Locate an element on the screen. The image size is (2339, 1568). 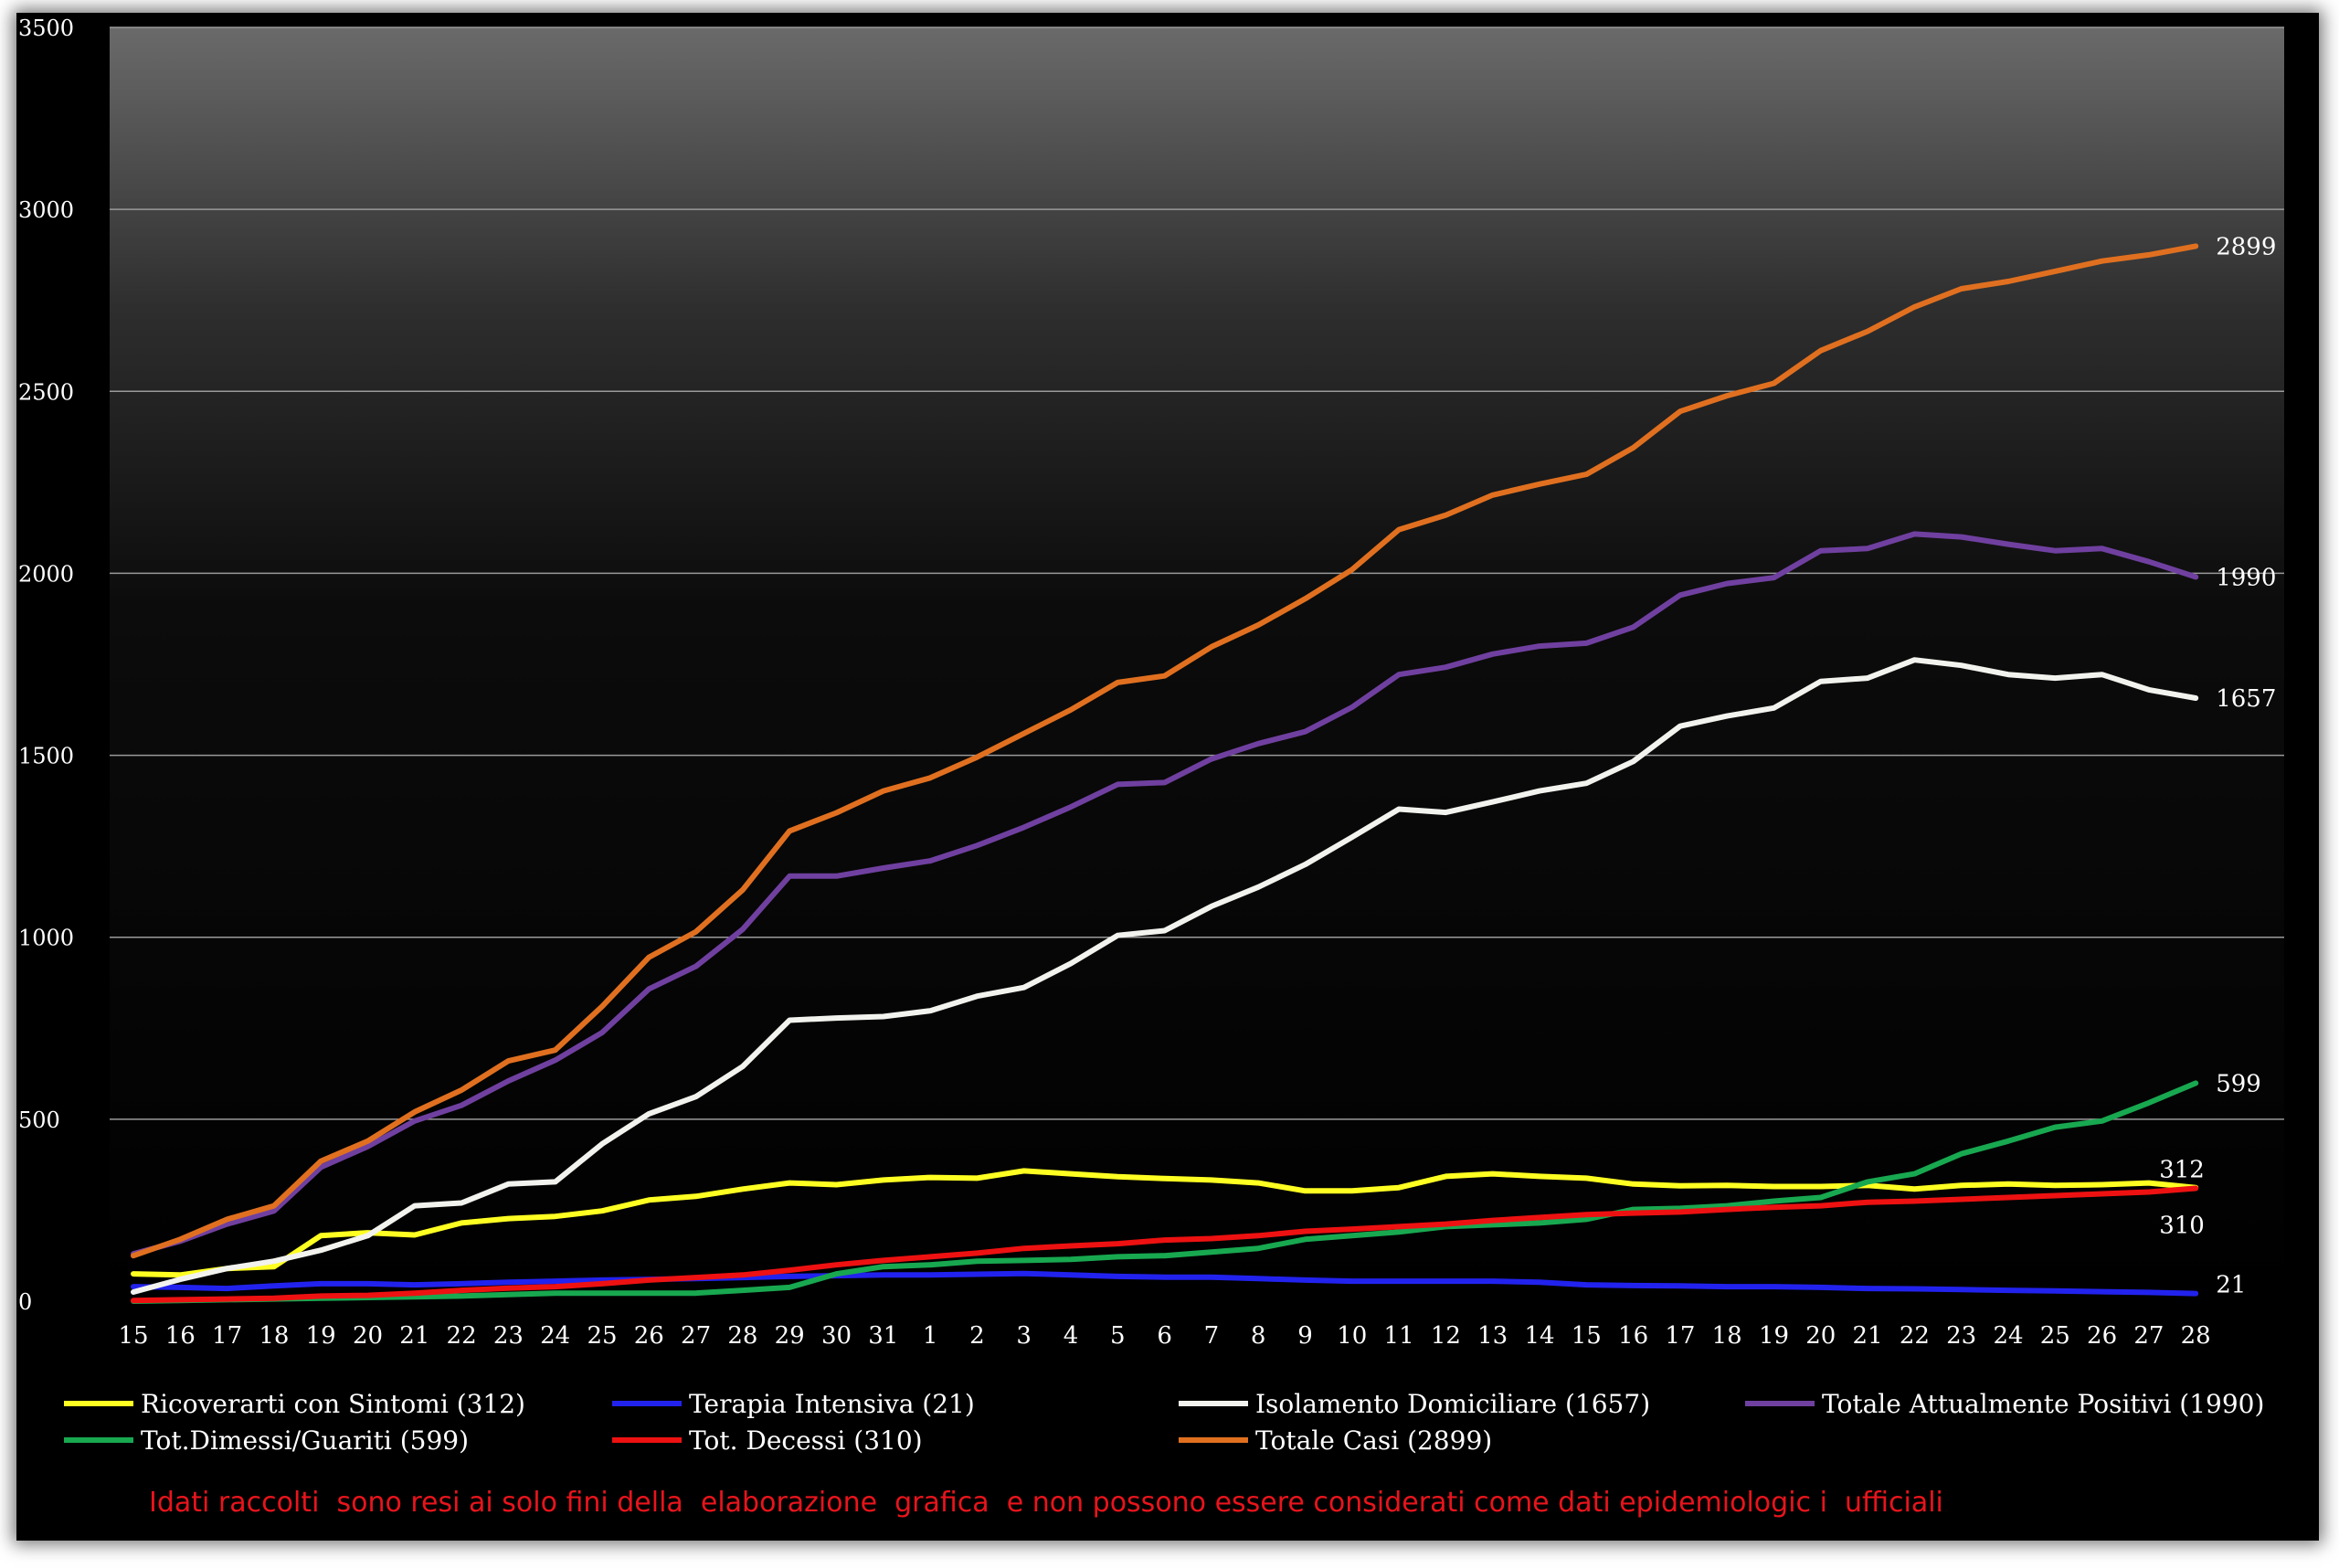
x-tick-label: 8 is located at coordinates (1259, 1336).